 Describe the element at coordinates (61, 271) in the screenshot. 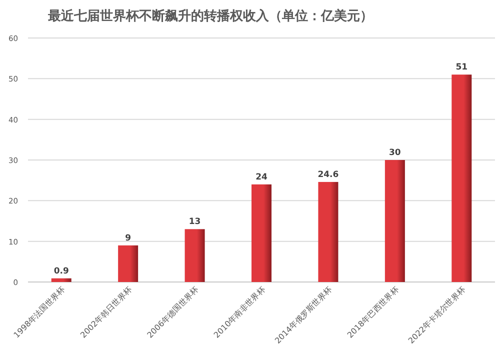

I see `data-label: 0.9` at that location.